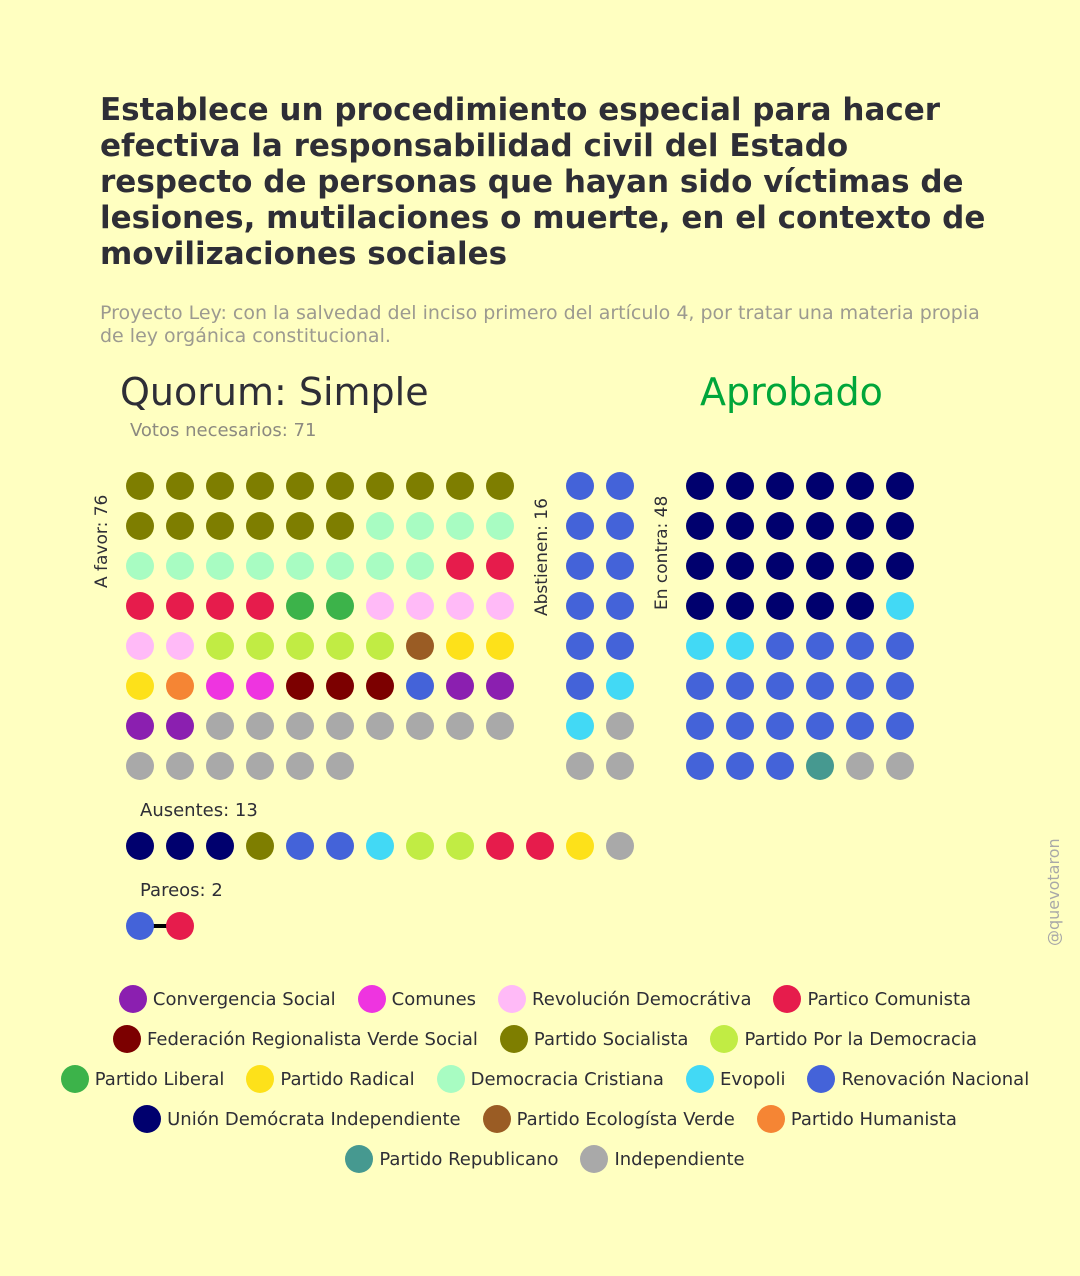  What do you see at coordinates (180, 926) in the screenshot?
I see `seat-dot-pareos` at bounding box center [180, 926].